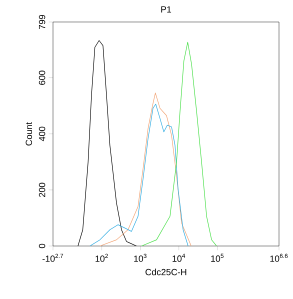 The image size is (293, 299). Describe the element at coordinates (166, 9) in the screenshot. I see `chart-title: P1` at that location.